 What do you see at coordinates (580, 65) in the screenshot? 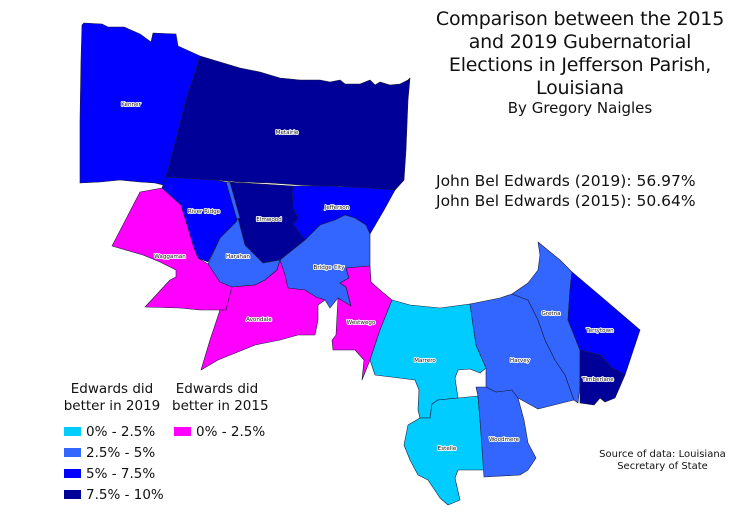
I see `title-line-3: Elections in Jefferson Parish,` at bounding box center [580, 65].